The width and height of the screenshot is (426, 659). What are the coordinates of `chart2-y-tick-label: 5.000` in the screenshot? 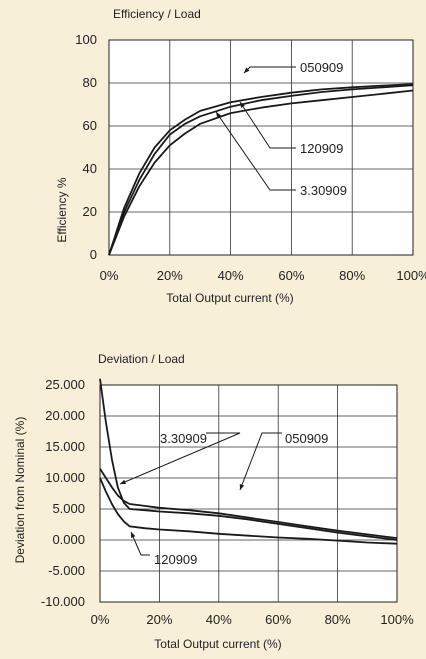 It's located at (68, 508).